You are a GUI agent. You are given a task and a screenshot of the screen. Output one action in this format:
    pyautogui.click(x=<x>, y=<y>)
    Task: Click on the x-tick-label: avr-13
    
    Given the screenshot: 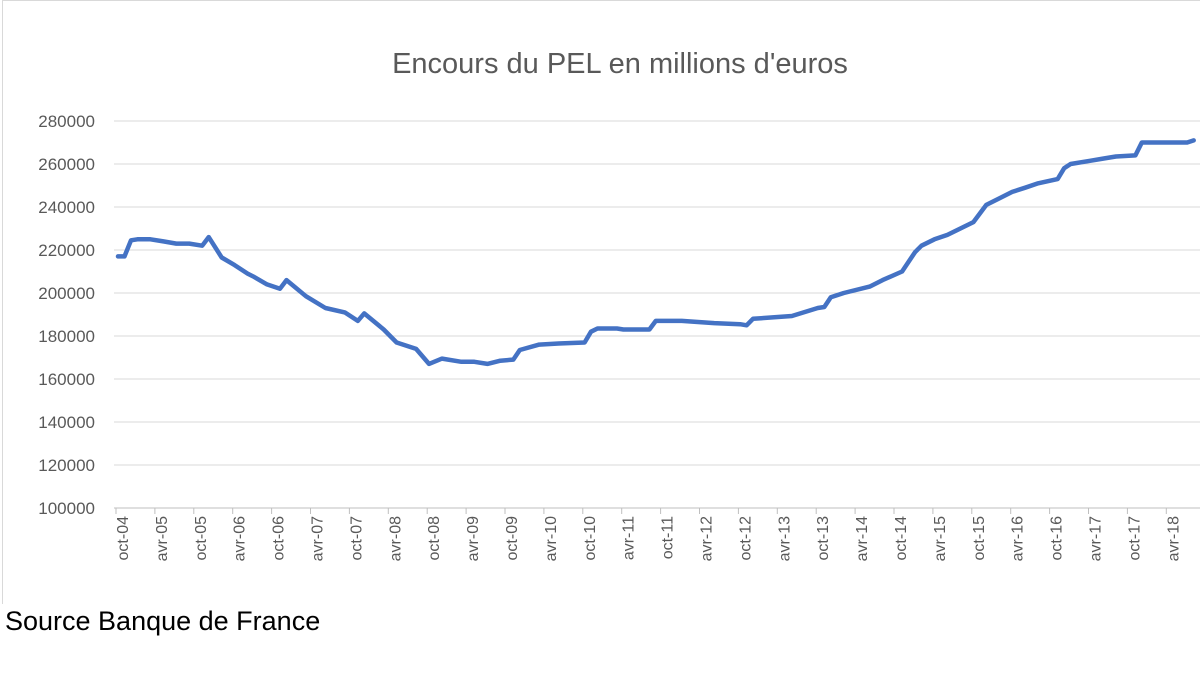 What is the action you would take?
    pyautogui.click(x=784, y=538)
    